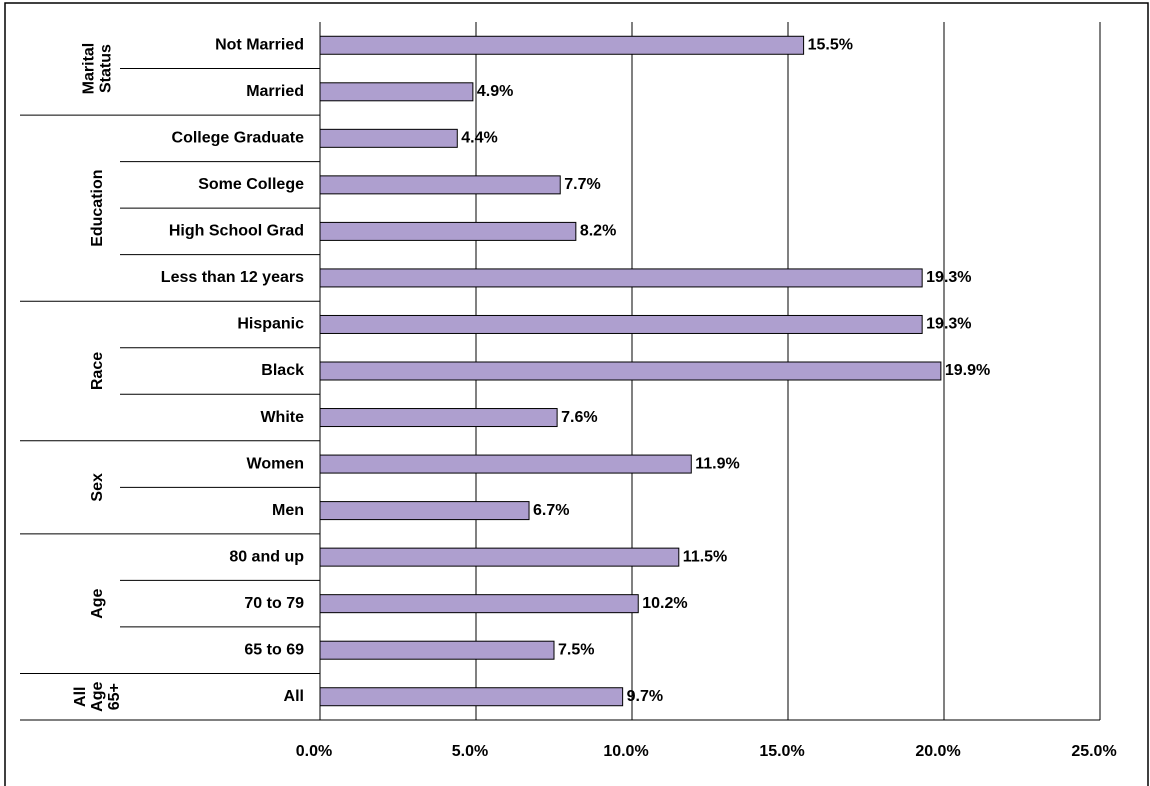 The width and height of the screenshot is (1150, 786). I want to click on value-label: 19.9%, so click(967, 370).